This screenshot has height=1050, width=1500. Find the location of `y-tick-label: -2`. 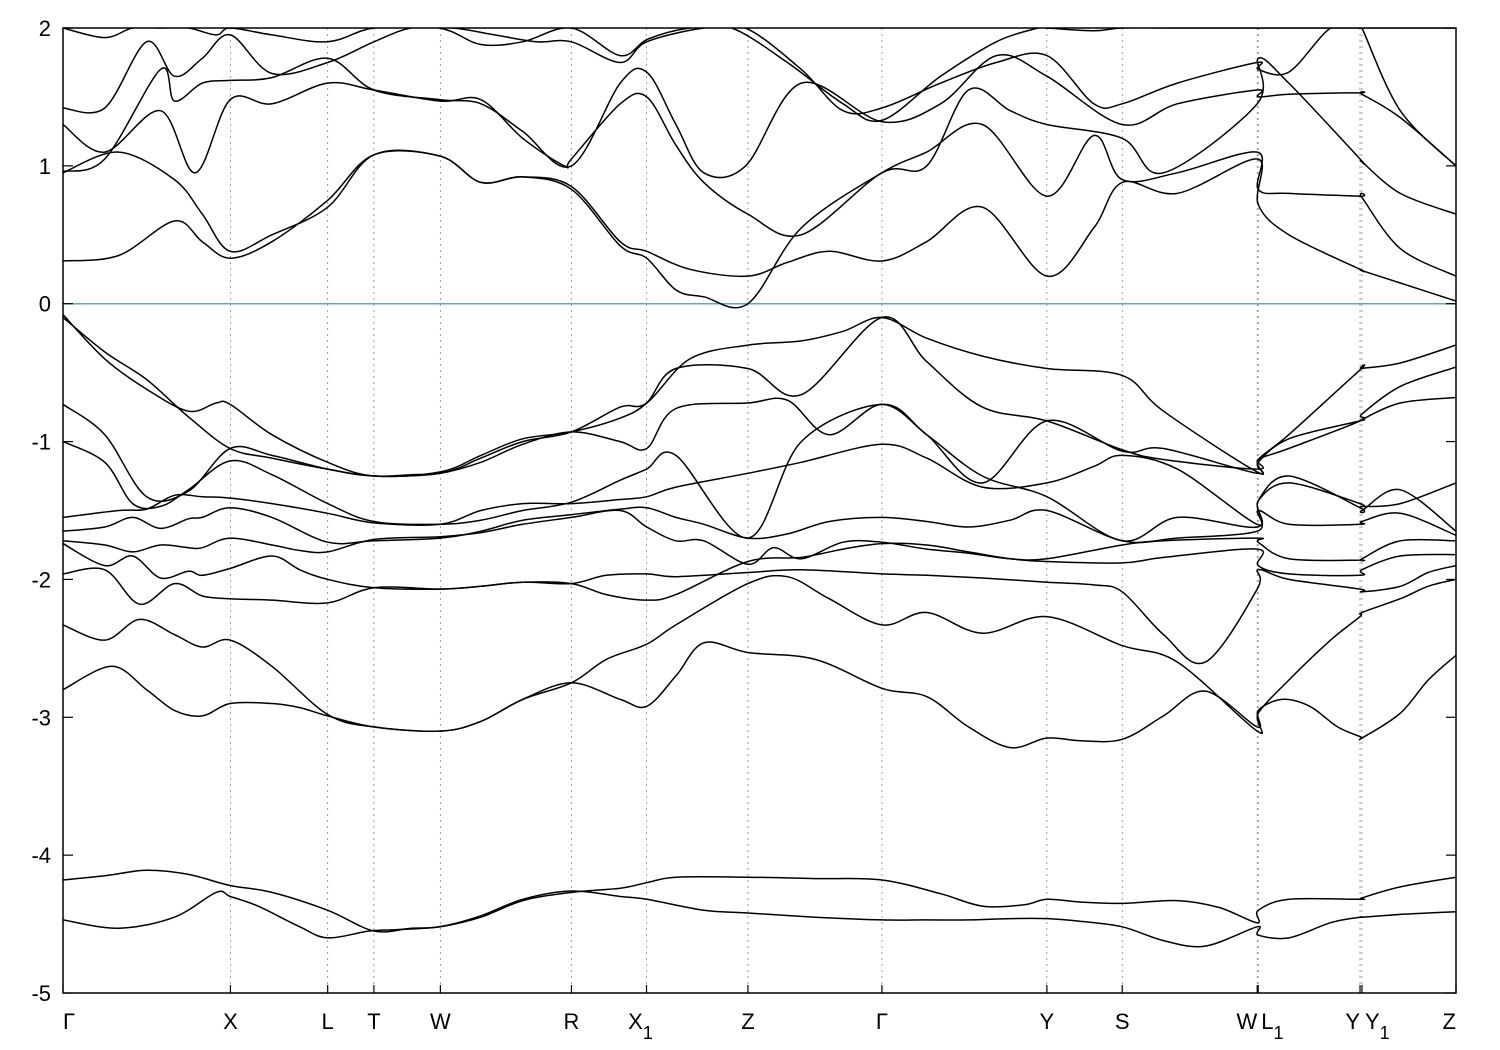

y-tick-label: -2 is located at coordinates (41, 579).